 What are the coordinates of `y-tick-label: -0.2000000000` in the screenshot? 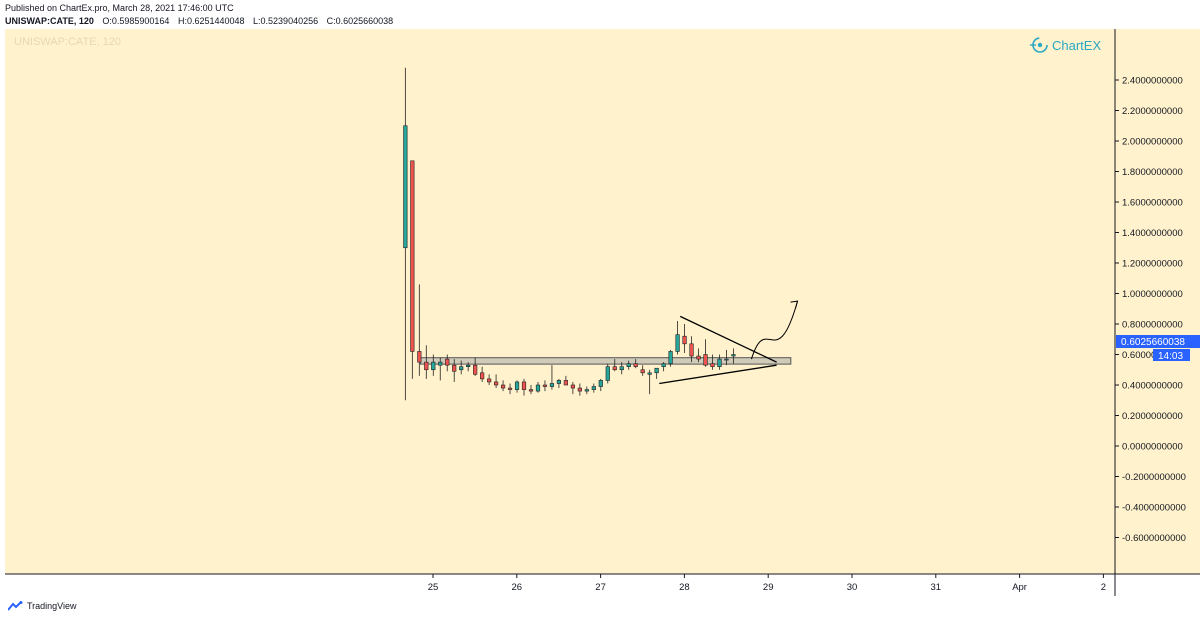 It's located at (1154, 477).